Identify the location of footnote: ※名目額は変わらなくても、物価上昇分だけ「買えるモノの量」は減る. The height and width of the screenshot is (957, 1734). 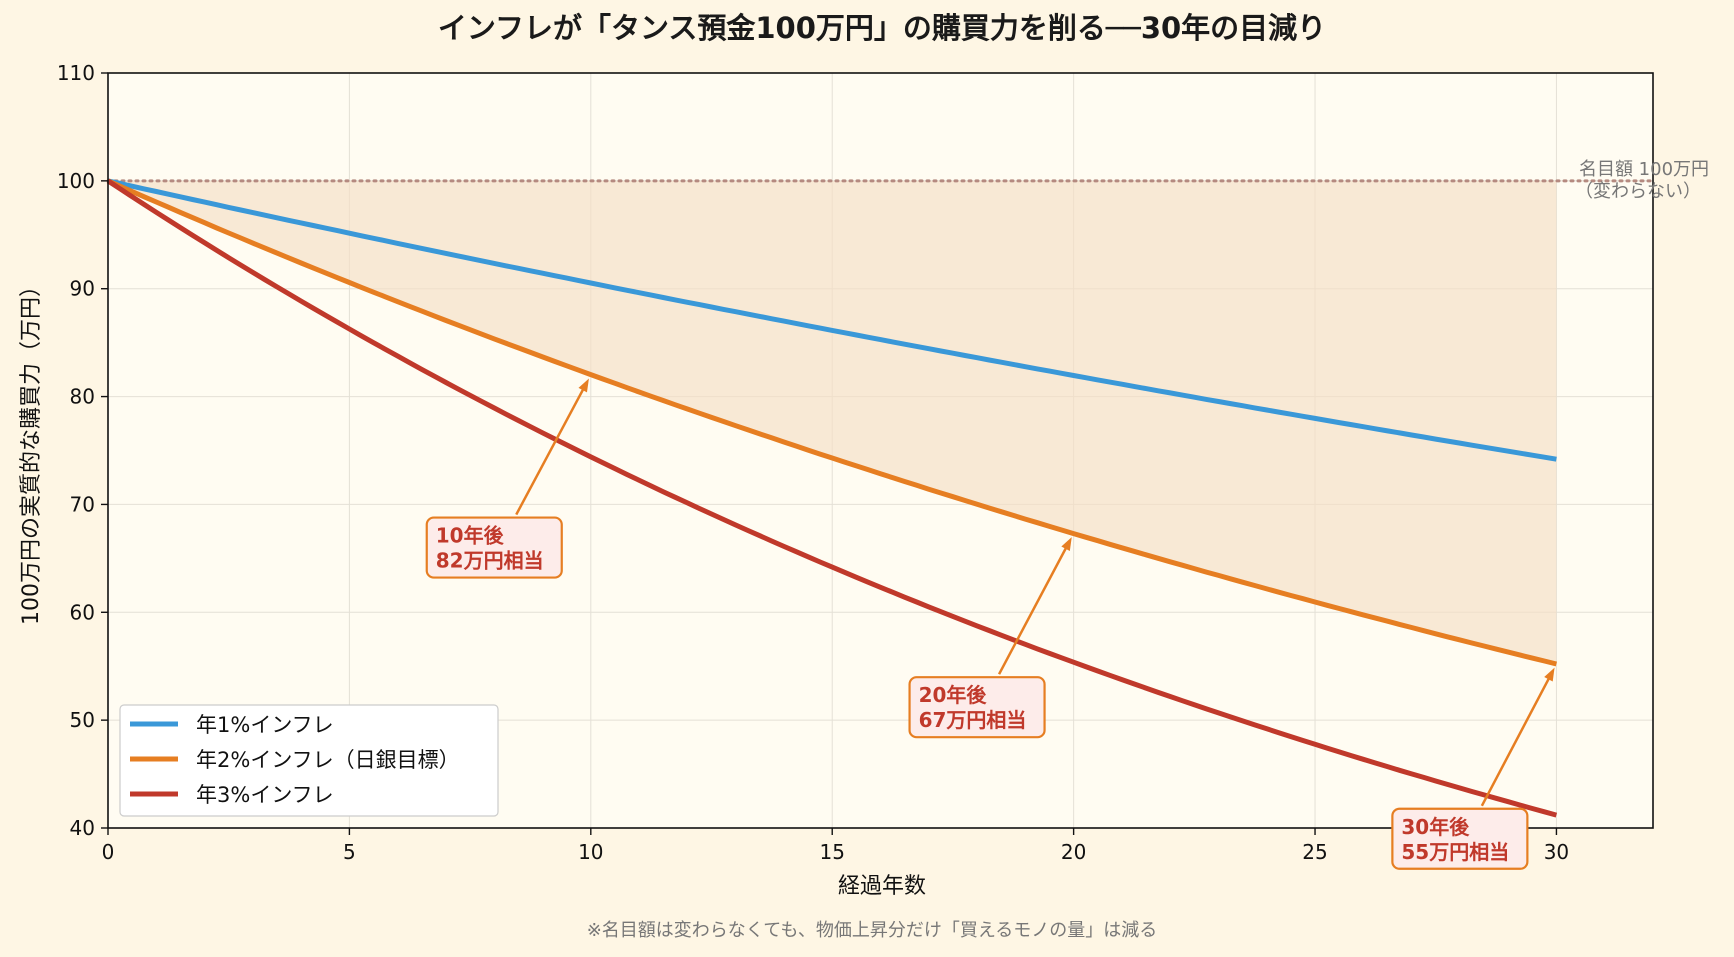
(872, 930).